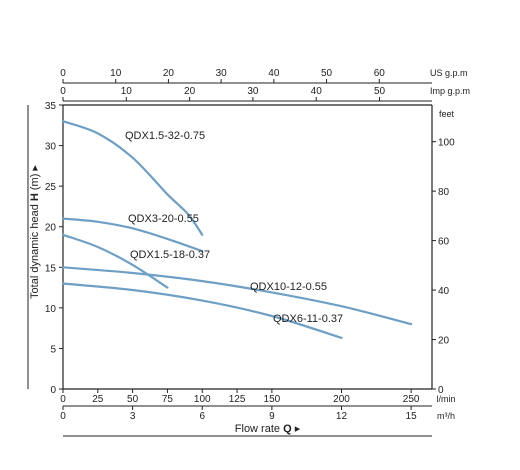 The width and height of the screenshot is (520, 470). What do you see at coordinates (170, 255) in the screenshot?
I see `series-label: QDX1.5-18-0.37` at bounding box center [170, 255].